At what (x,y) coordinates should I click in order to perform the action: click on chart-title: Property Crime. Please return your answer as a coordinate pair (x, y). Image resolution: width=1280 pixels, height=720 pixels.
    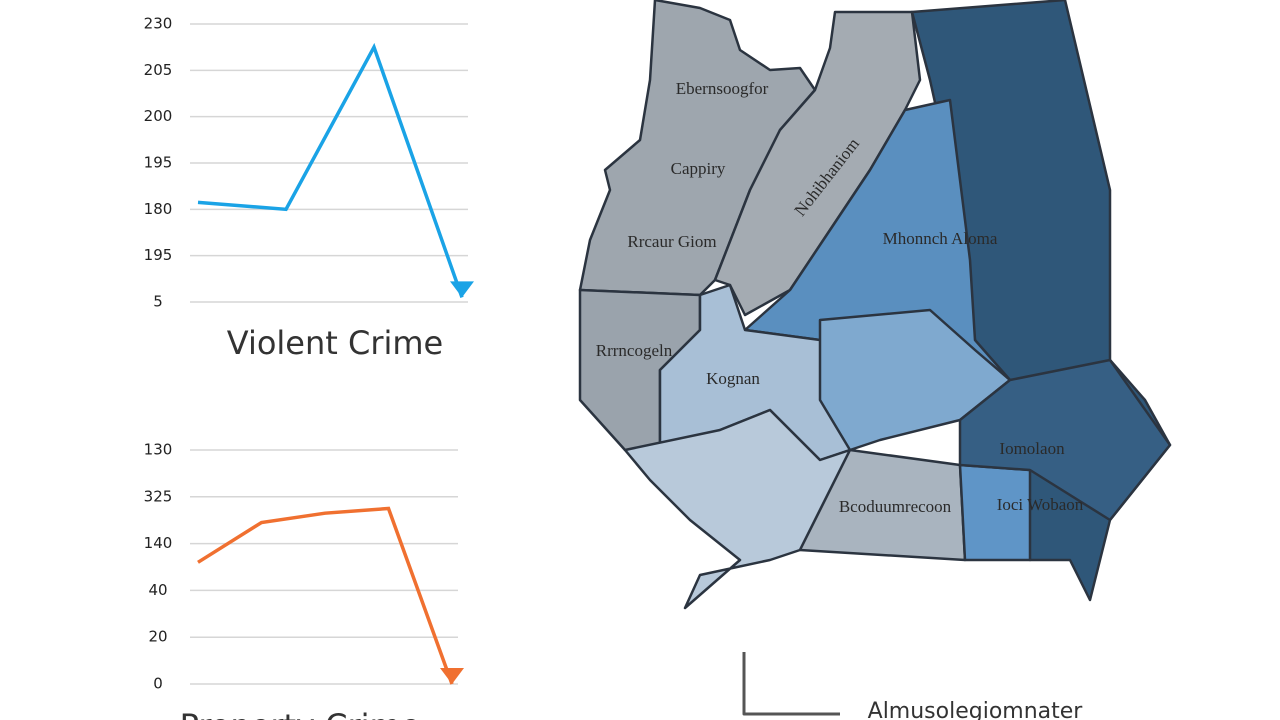
    Looking at the image, I should click on (300, 713).